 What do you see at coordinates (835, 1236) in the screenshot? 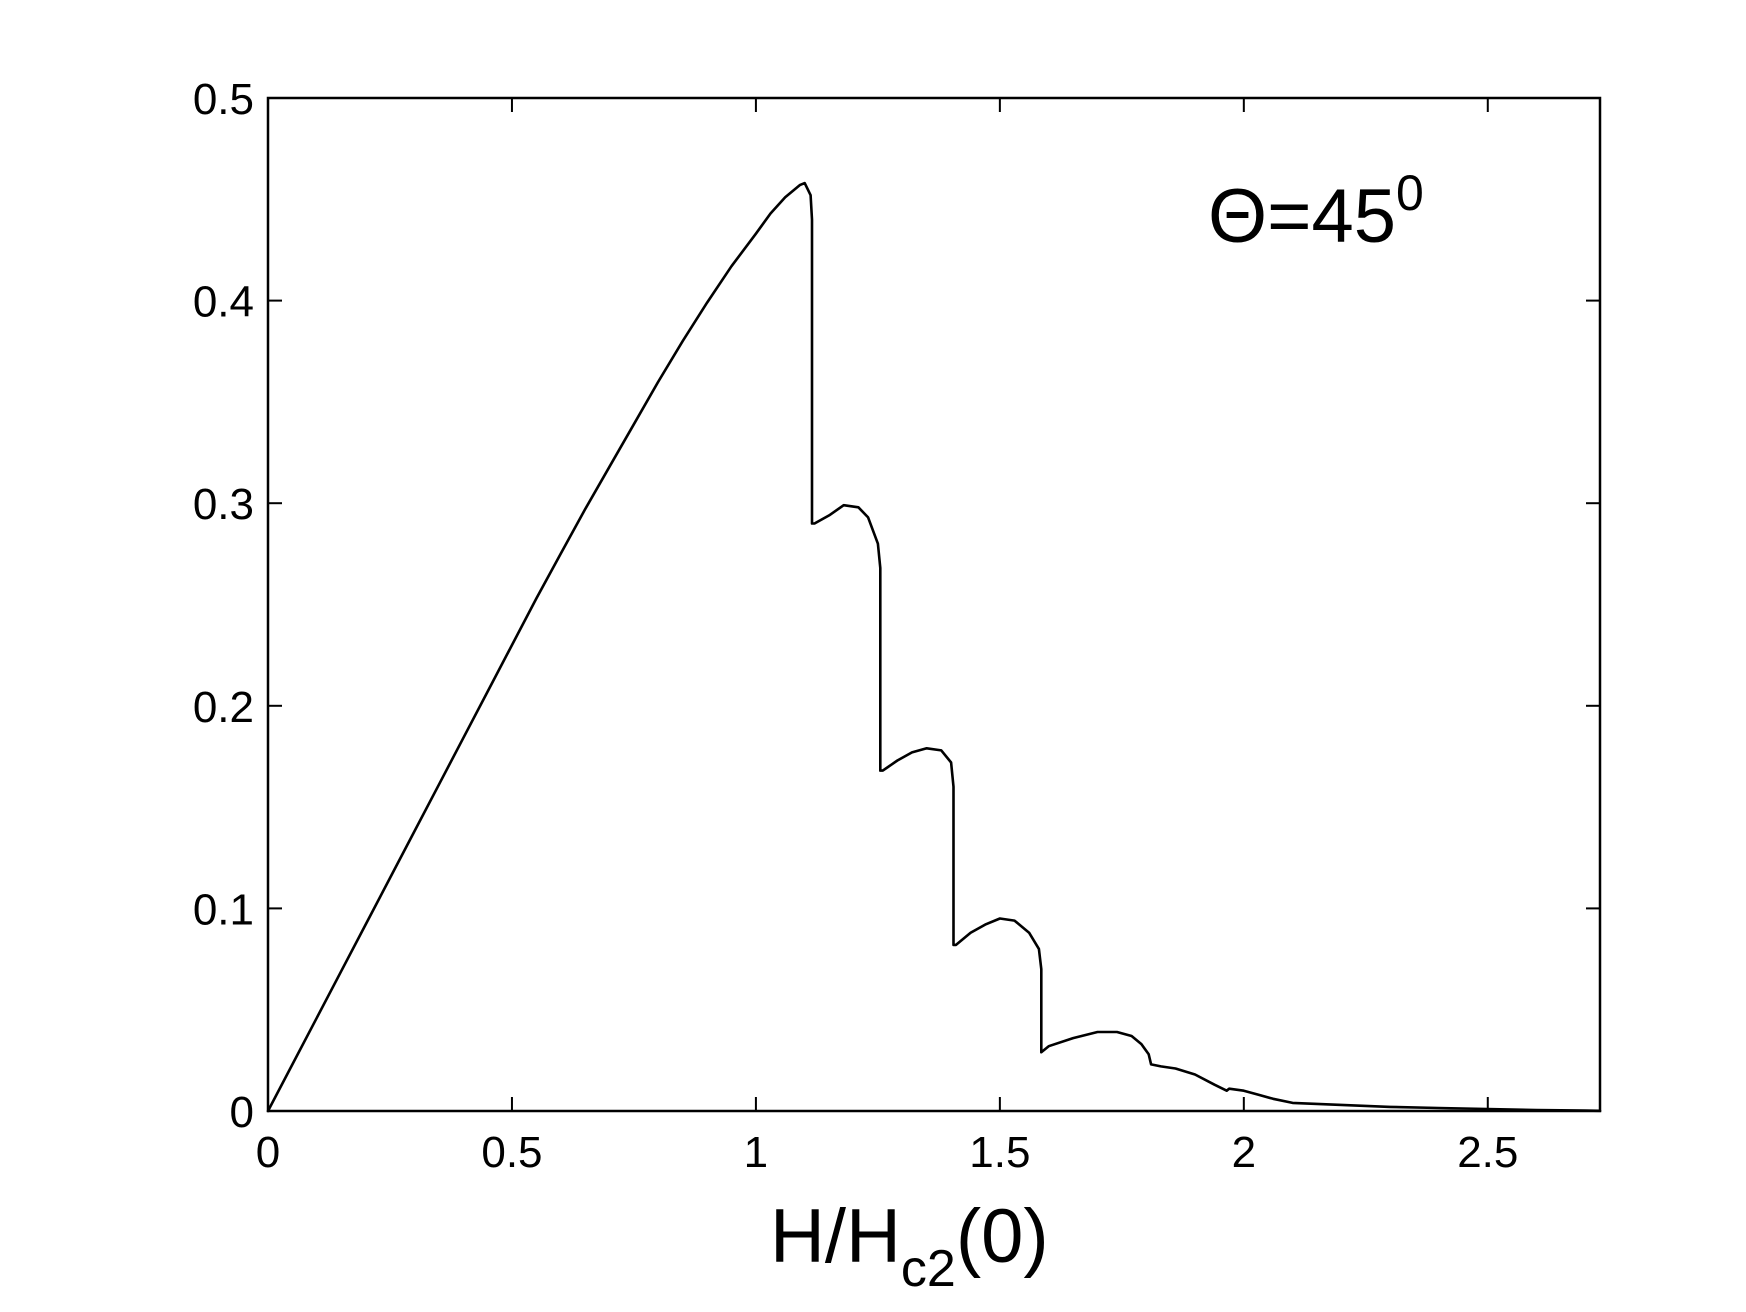
I see `x-axis-label-main: H/H` at bounding box center [835, 1236].